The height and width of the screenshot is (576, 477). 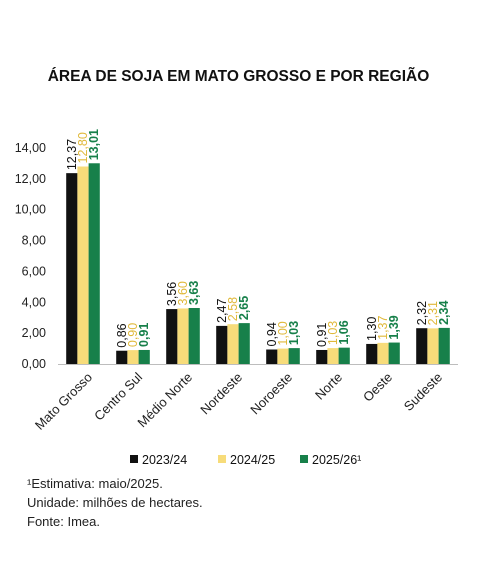 What do you see at coordinates (423, 392) in the screenshot?
I see `x-tick-label: Sudeste` at bounding box center [423, 392].